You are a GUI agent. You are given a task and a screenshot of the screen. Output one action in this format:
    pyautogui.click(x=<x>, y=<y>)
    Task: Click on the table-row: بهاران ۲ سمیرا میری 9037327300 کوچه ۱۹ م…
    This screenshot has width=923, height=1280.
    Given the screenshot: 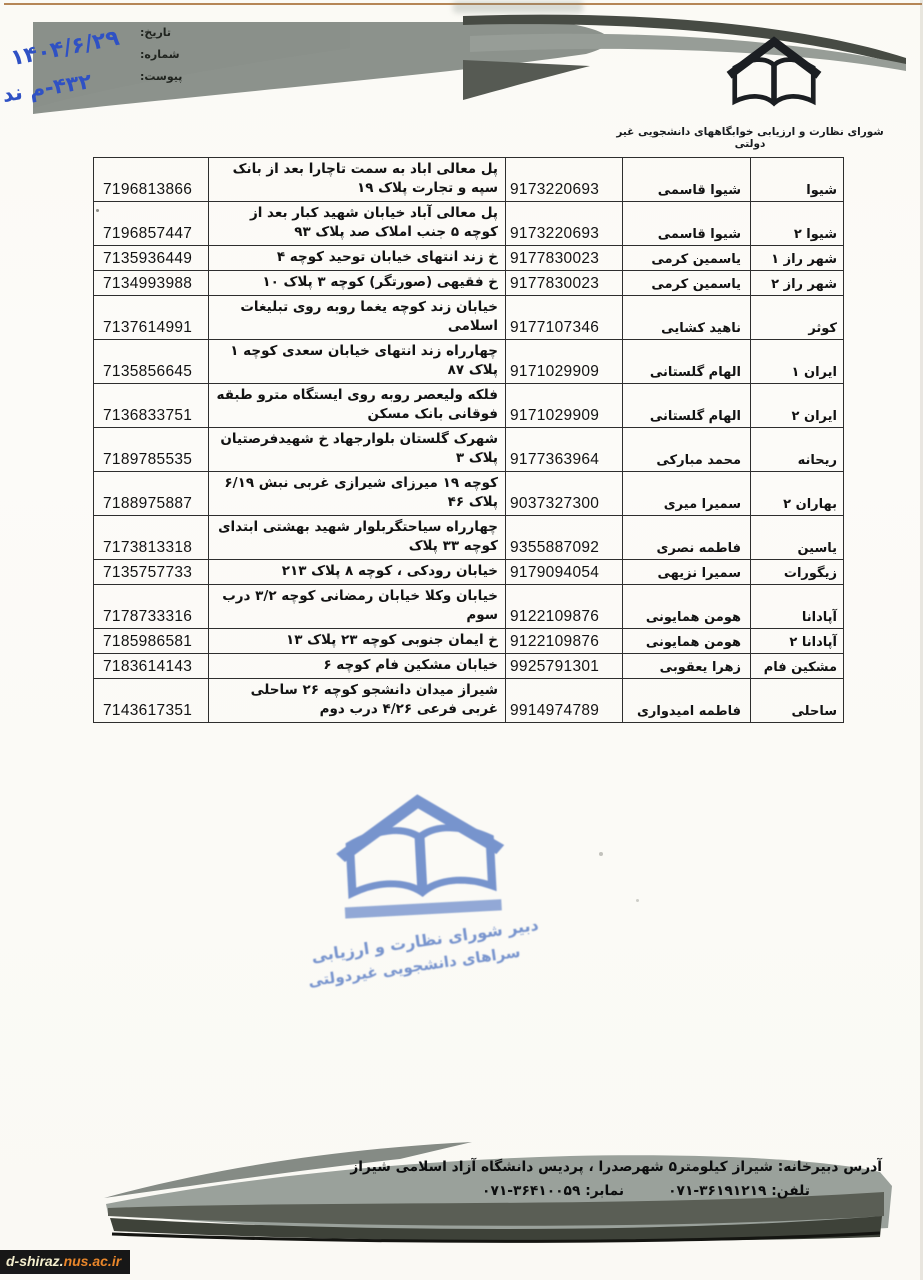 What is the action you would take?
    pyautogui.click(x=468, y=493)
    